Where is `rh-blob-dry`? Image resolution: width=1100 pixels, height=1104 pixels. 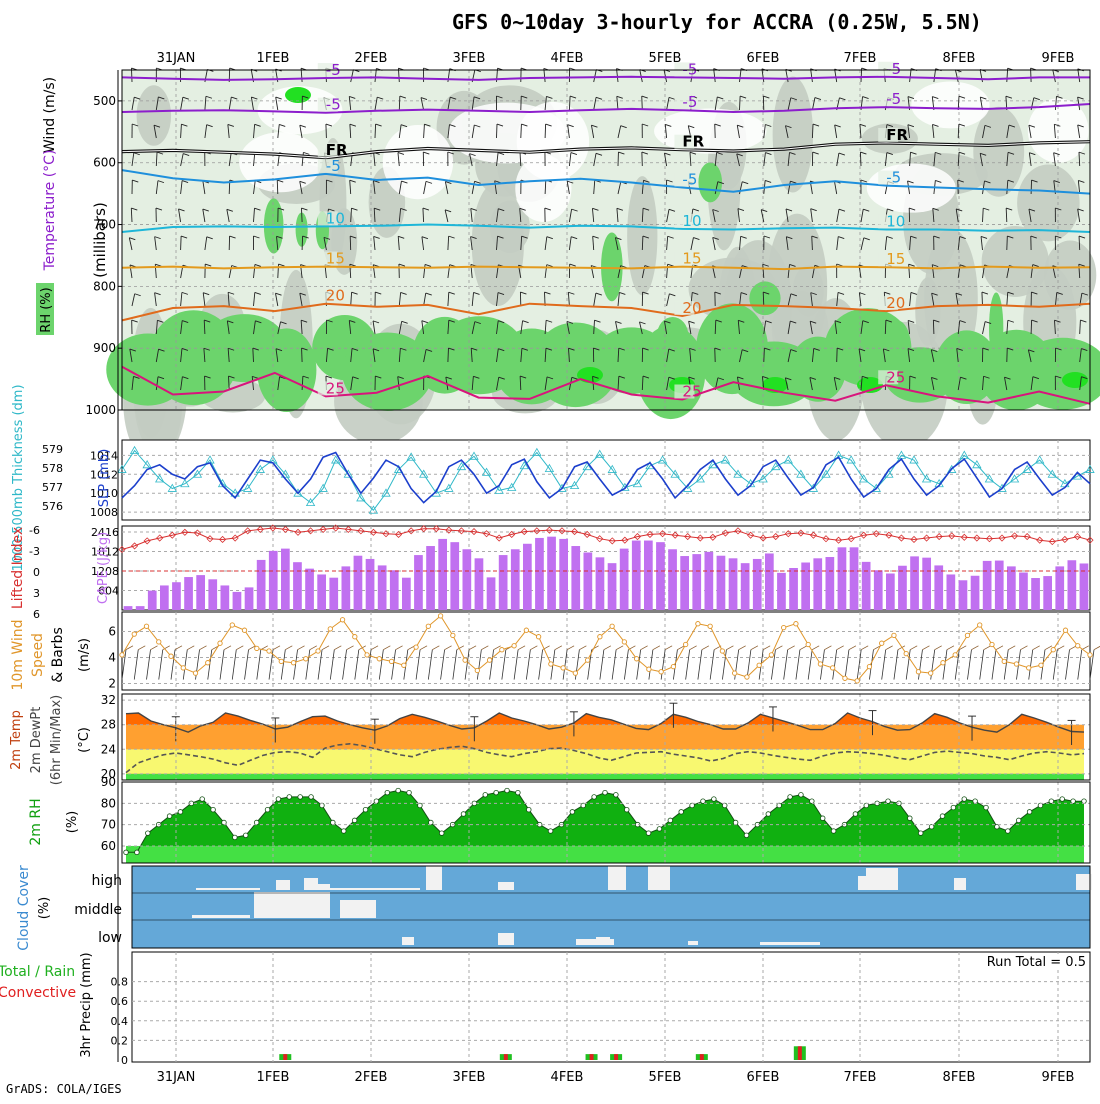 rh-blob-dry is located at coordinates (543, 188).